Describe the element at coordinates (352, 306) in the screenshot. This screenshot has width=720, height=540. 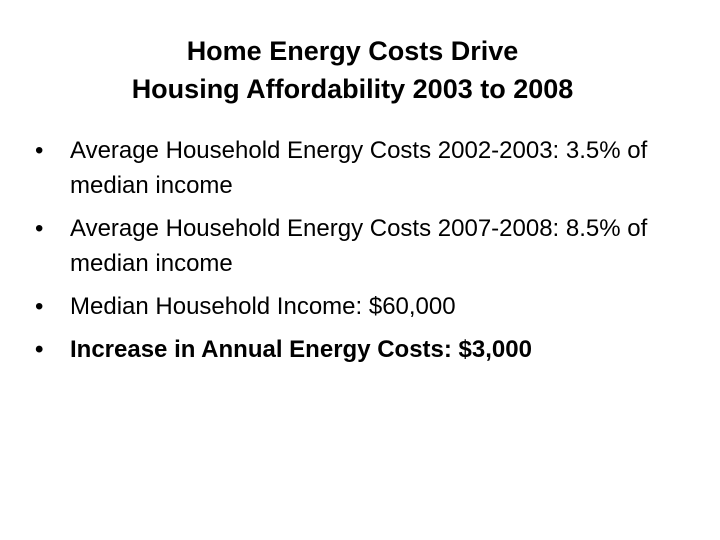
I see `bullet: Median Household Income: $60,000` at that location.